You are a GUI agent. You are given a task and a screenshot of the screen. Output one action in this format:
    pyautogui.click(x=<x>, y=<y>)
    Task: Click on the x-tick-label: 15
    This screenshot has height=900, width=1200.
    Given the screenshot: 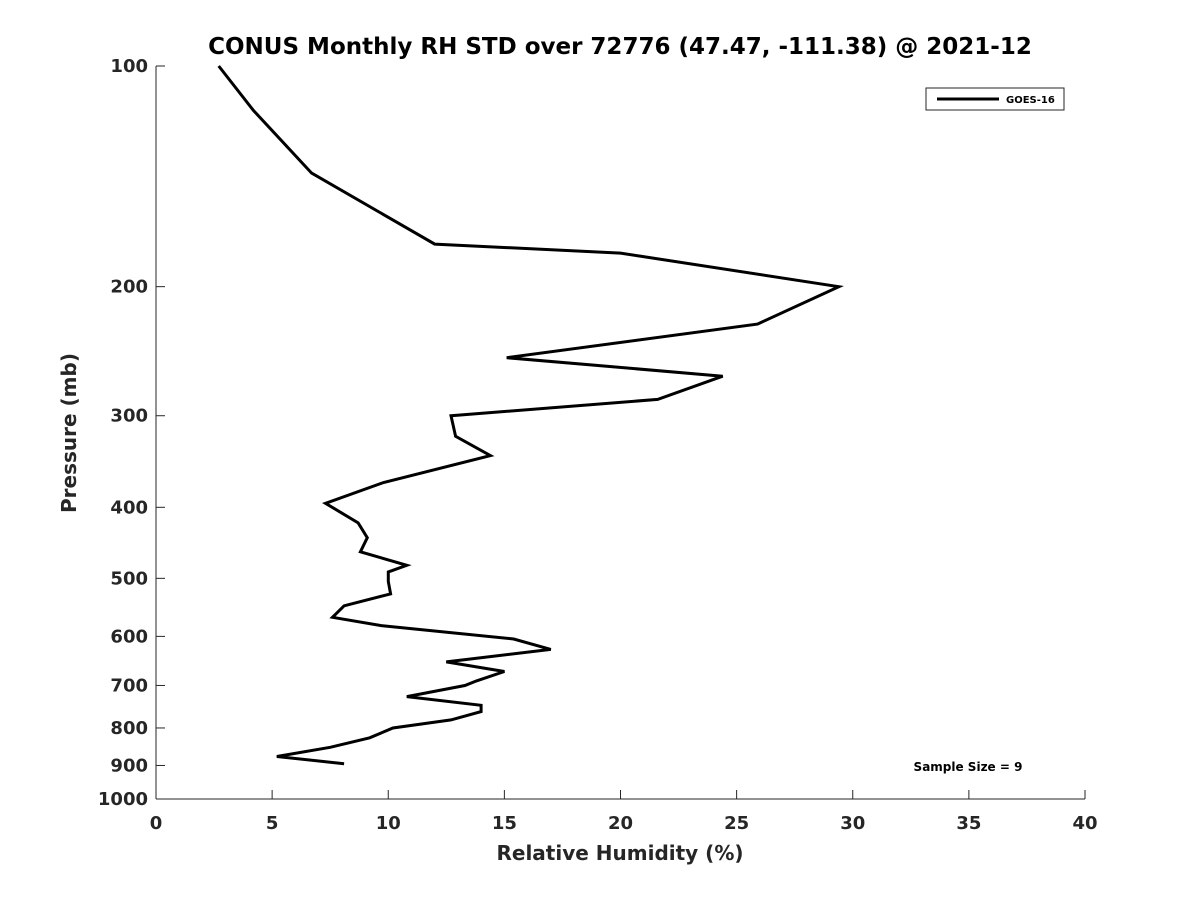 What is the action you would take?
    pyautogui.click(x=504, y=823)
    